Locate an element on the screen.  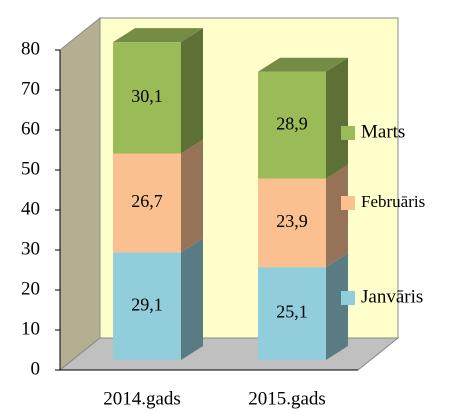
y-tick-label: 20 is located at coordinates (30, 288).